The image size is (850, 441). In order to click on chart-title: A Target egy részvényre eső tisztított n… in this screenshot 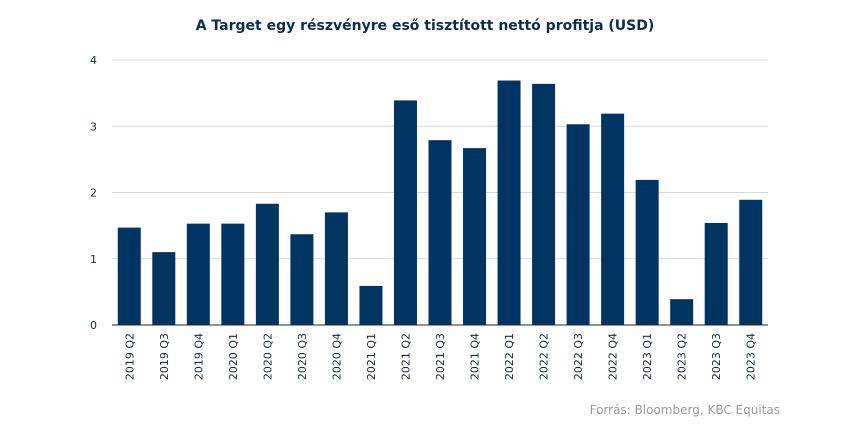, I will do `click(425, 26)`.